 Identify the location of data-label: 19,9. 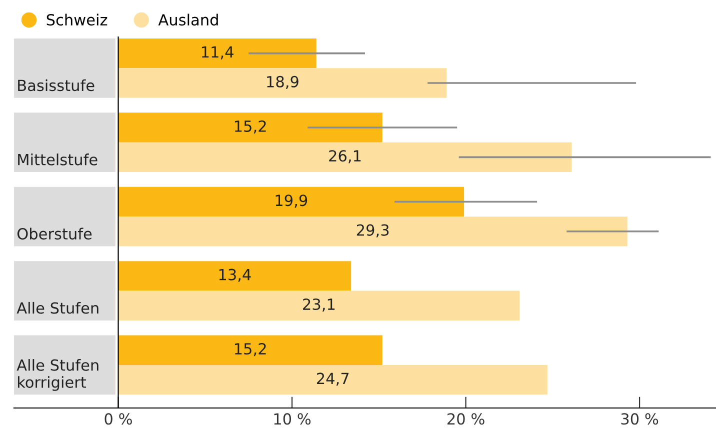
(292, 201).